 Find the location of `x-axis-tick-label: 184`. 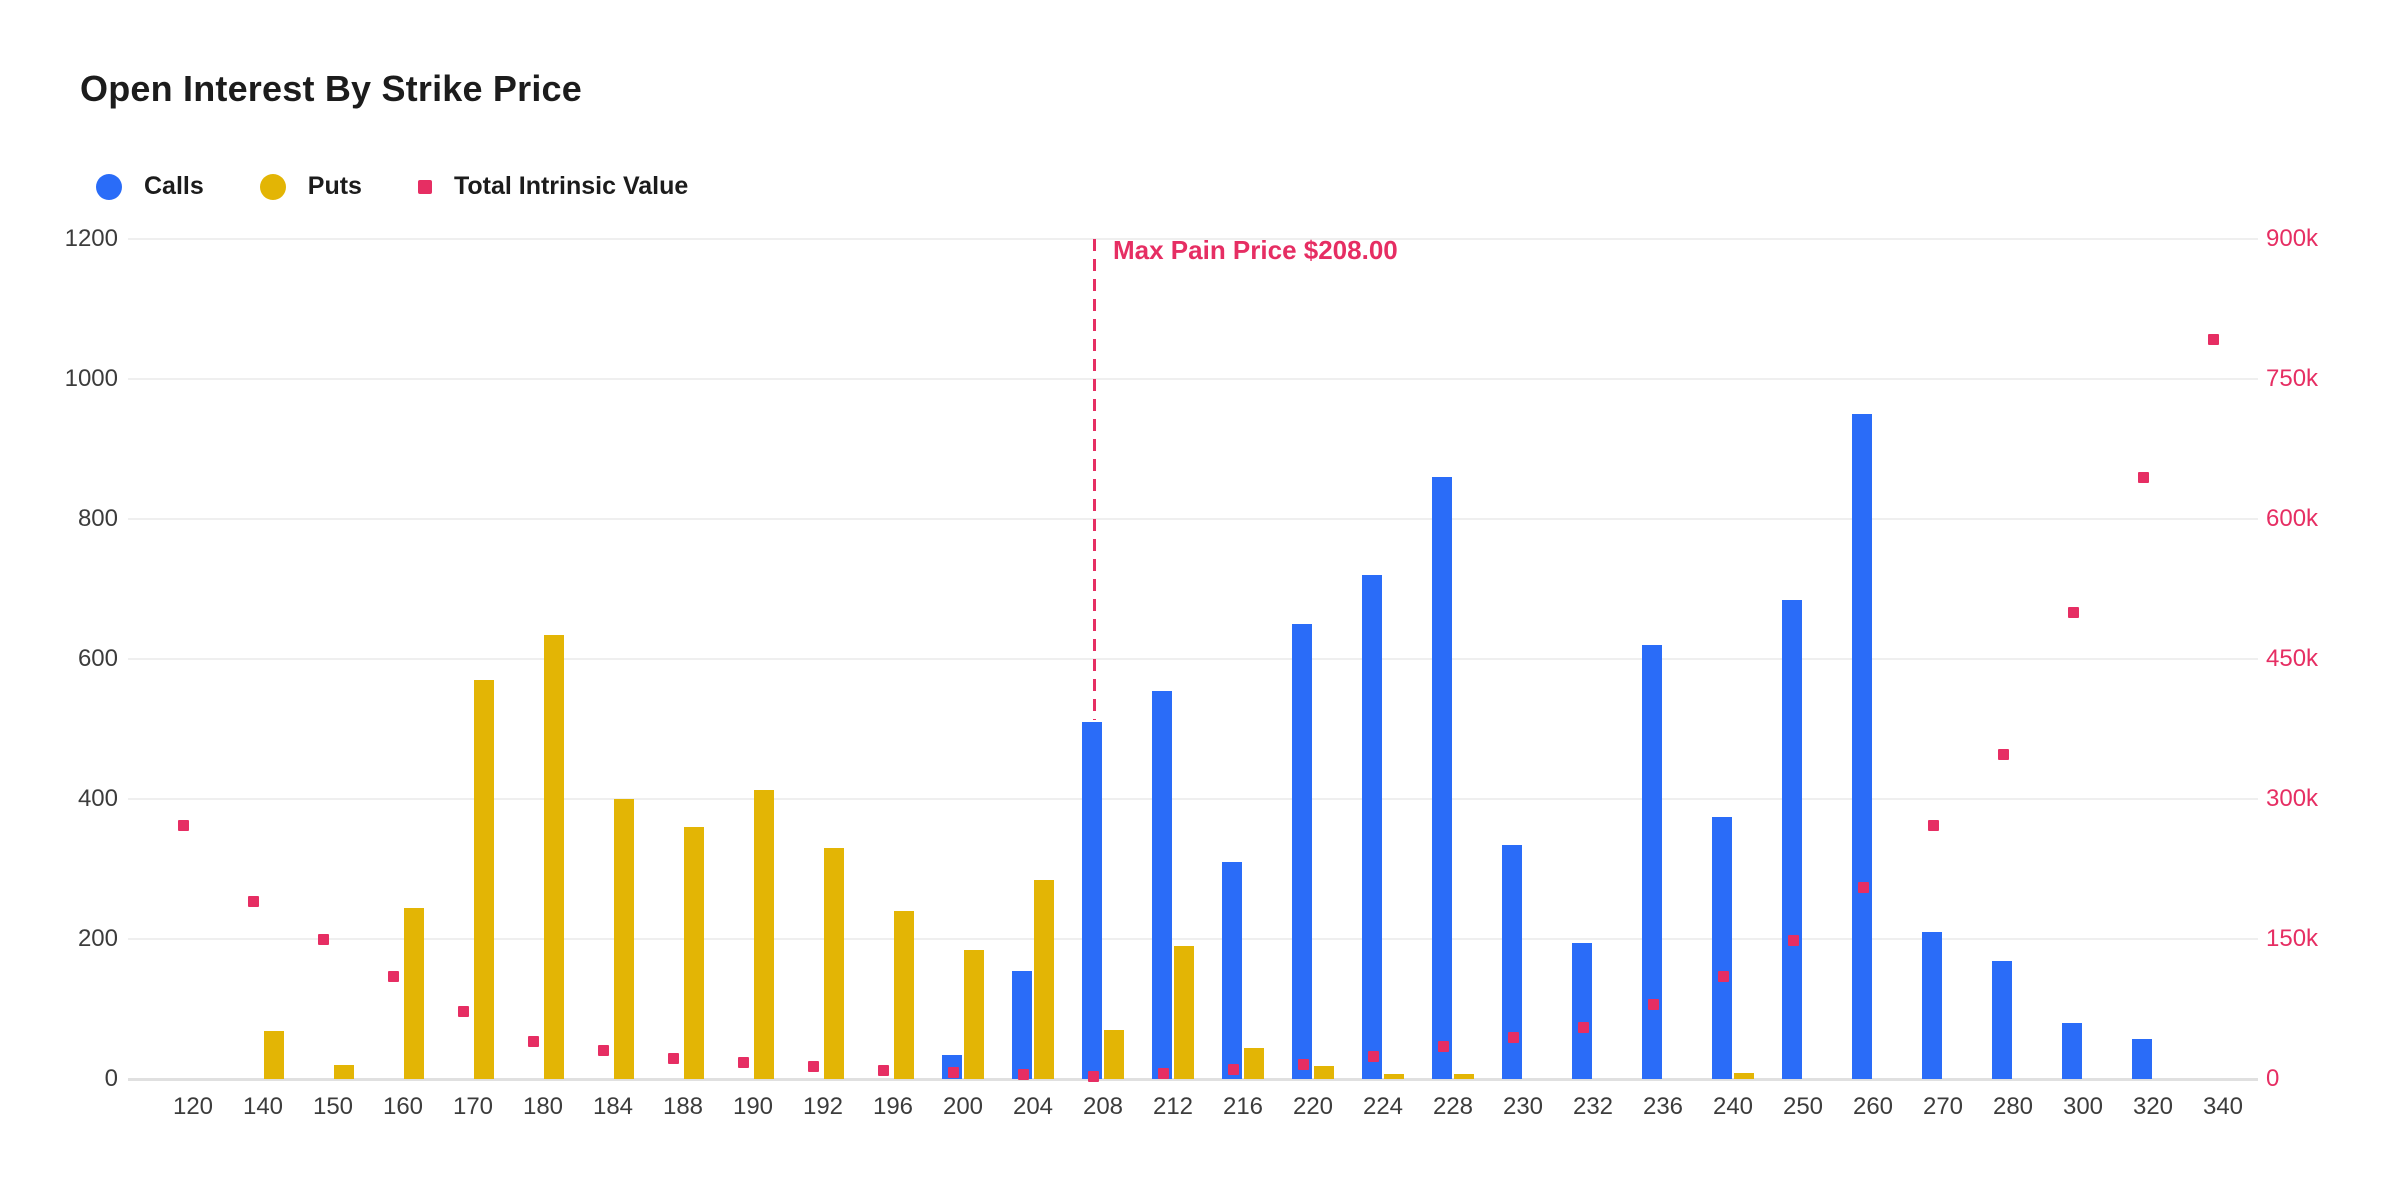

x-axis-tick-label: 184 is located at coordinates (613, 1106).